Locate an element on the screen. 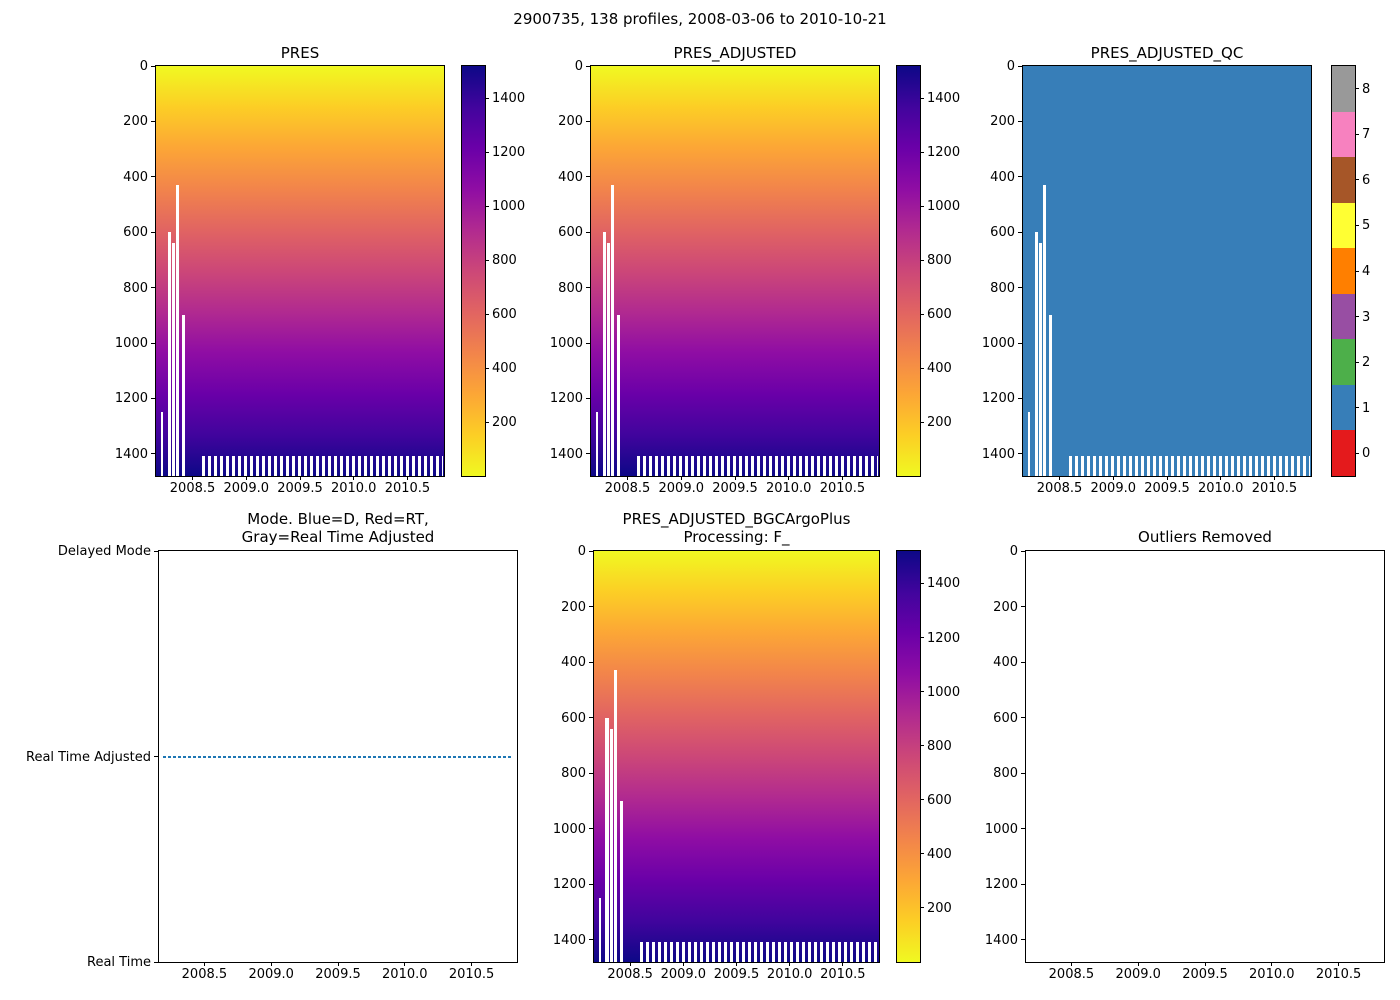  colorbar-tick-label: 600 is located at coordinates (939, 315).